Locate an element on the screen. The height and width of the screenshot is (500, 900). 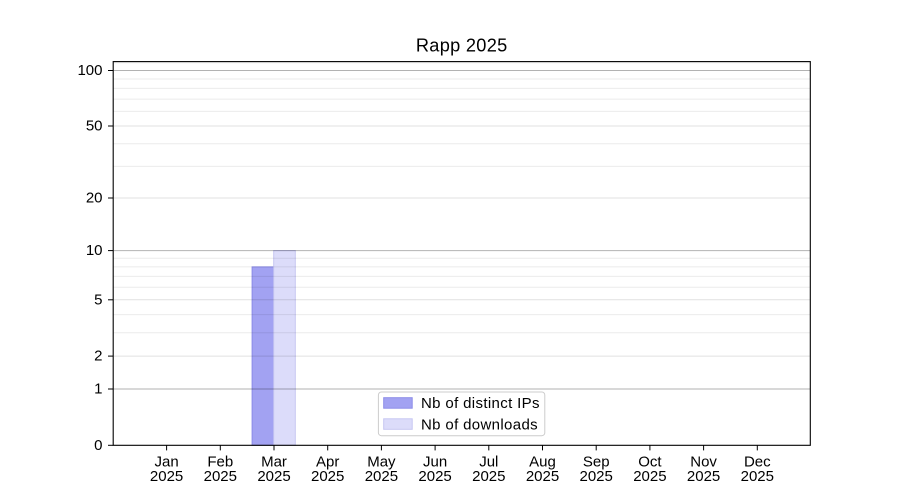
svg-text: 5 is located at coordinates (98, 299).